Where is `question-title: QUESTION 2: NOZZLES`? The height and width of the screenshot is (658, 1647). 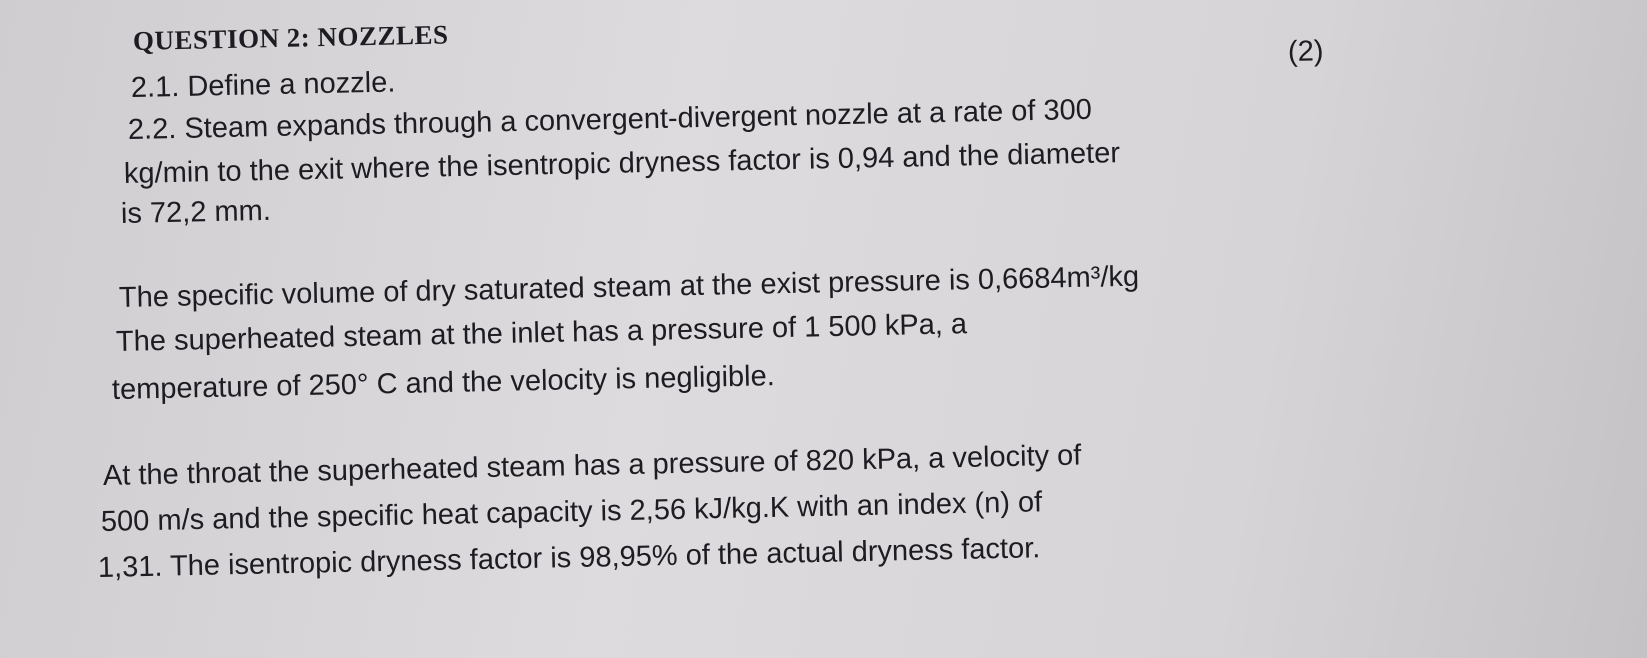 question-title: QUESTION 2: NOZZLES is located at coordinates (290, 37).